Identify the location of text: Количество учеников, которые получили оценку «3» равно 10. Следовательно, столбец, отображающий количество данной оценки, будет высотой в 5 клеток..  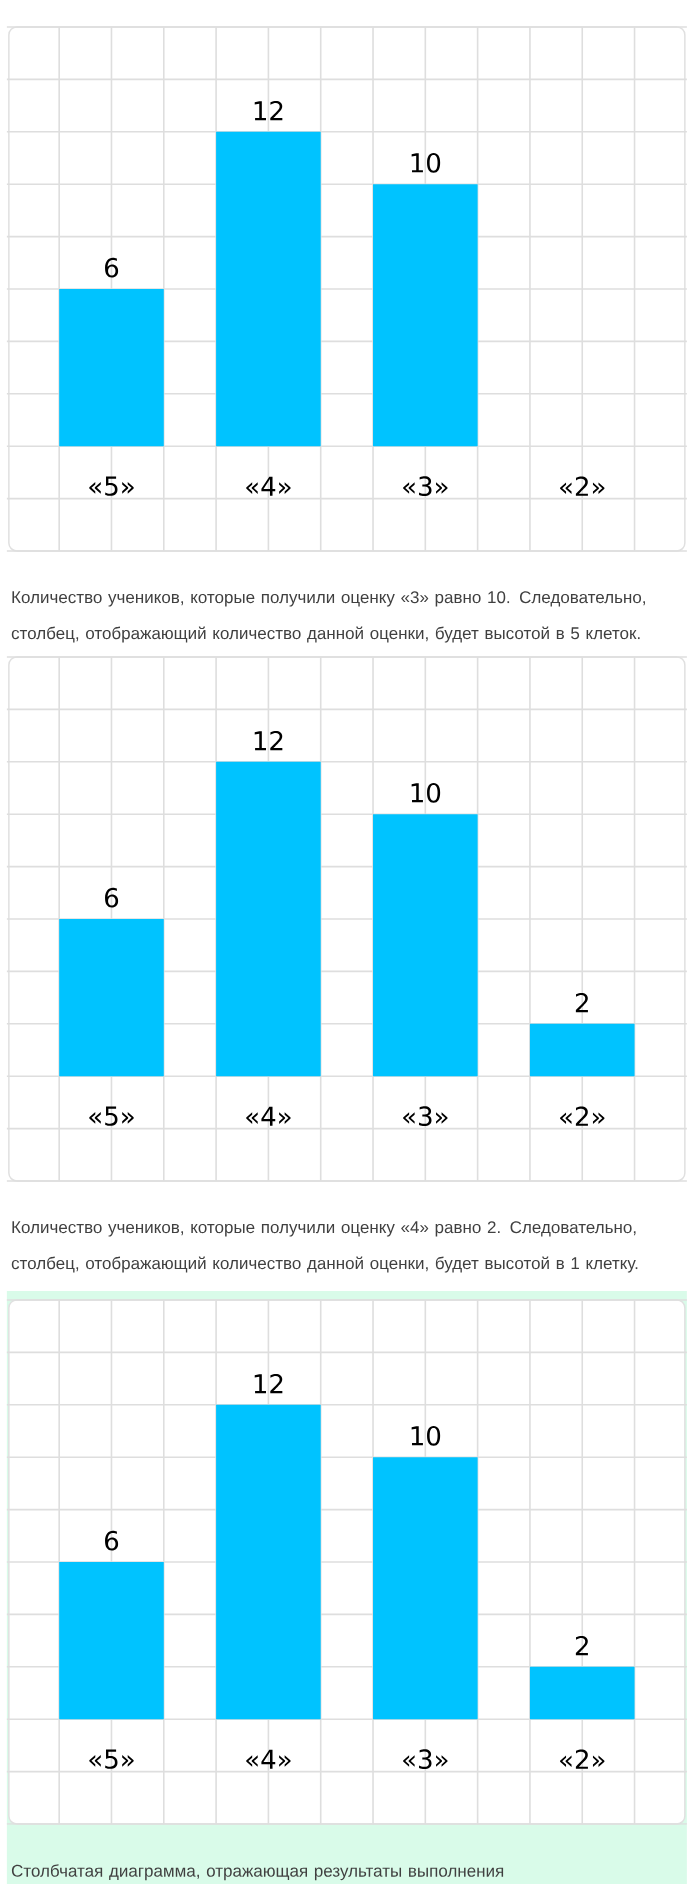
(328, 617).